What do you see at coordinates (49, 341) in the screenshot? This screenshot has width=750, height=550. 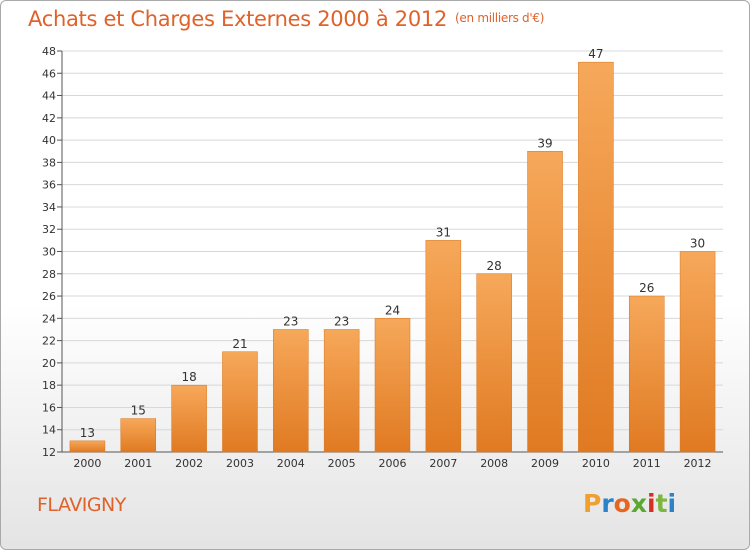 I see `y-tick-label: 22` at bounding box center [49, 341].